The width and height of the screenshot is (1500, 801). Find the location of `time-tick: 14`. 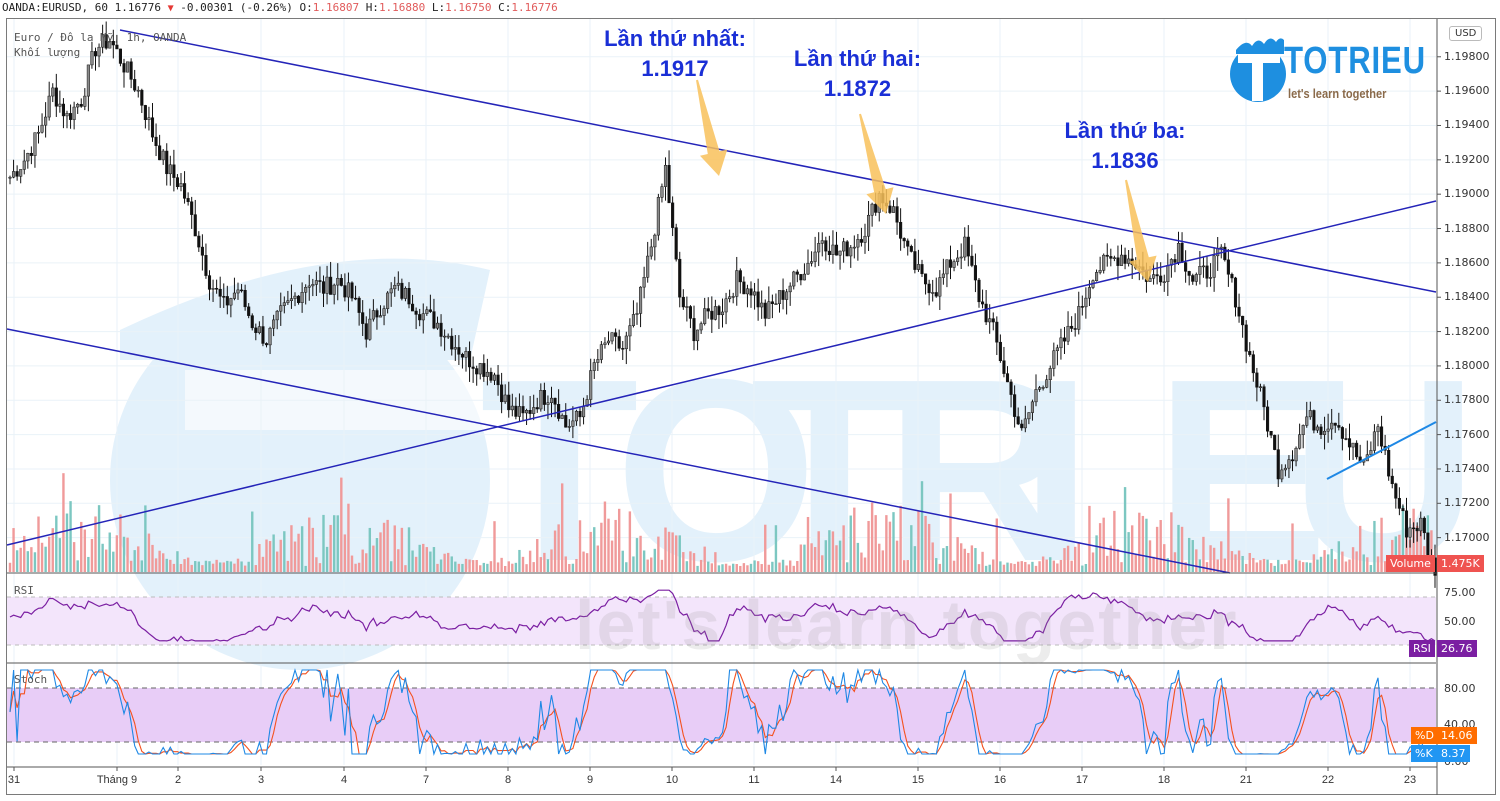

time-tick: 14 is located at coordinates (836, 780).